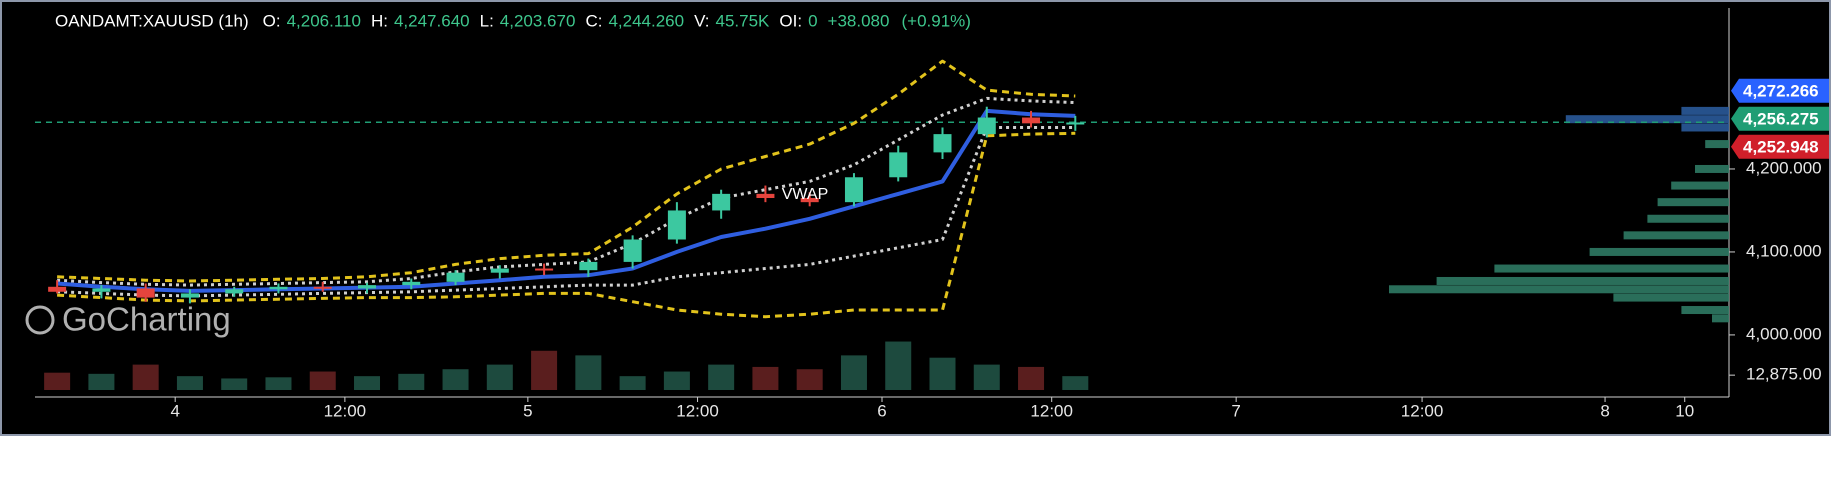 The height and width of the screenshot is (478, 1831). I want to click on field-label: C:, so click(593, 20).